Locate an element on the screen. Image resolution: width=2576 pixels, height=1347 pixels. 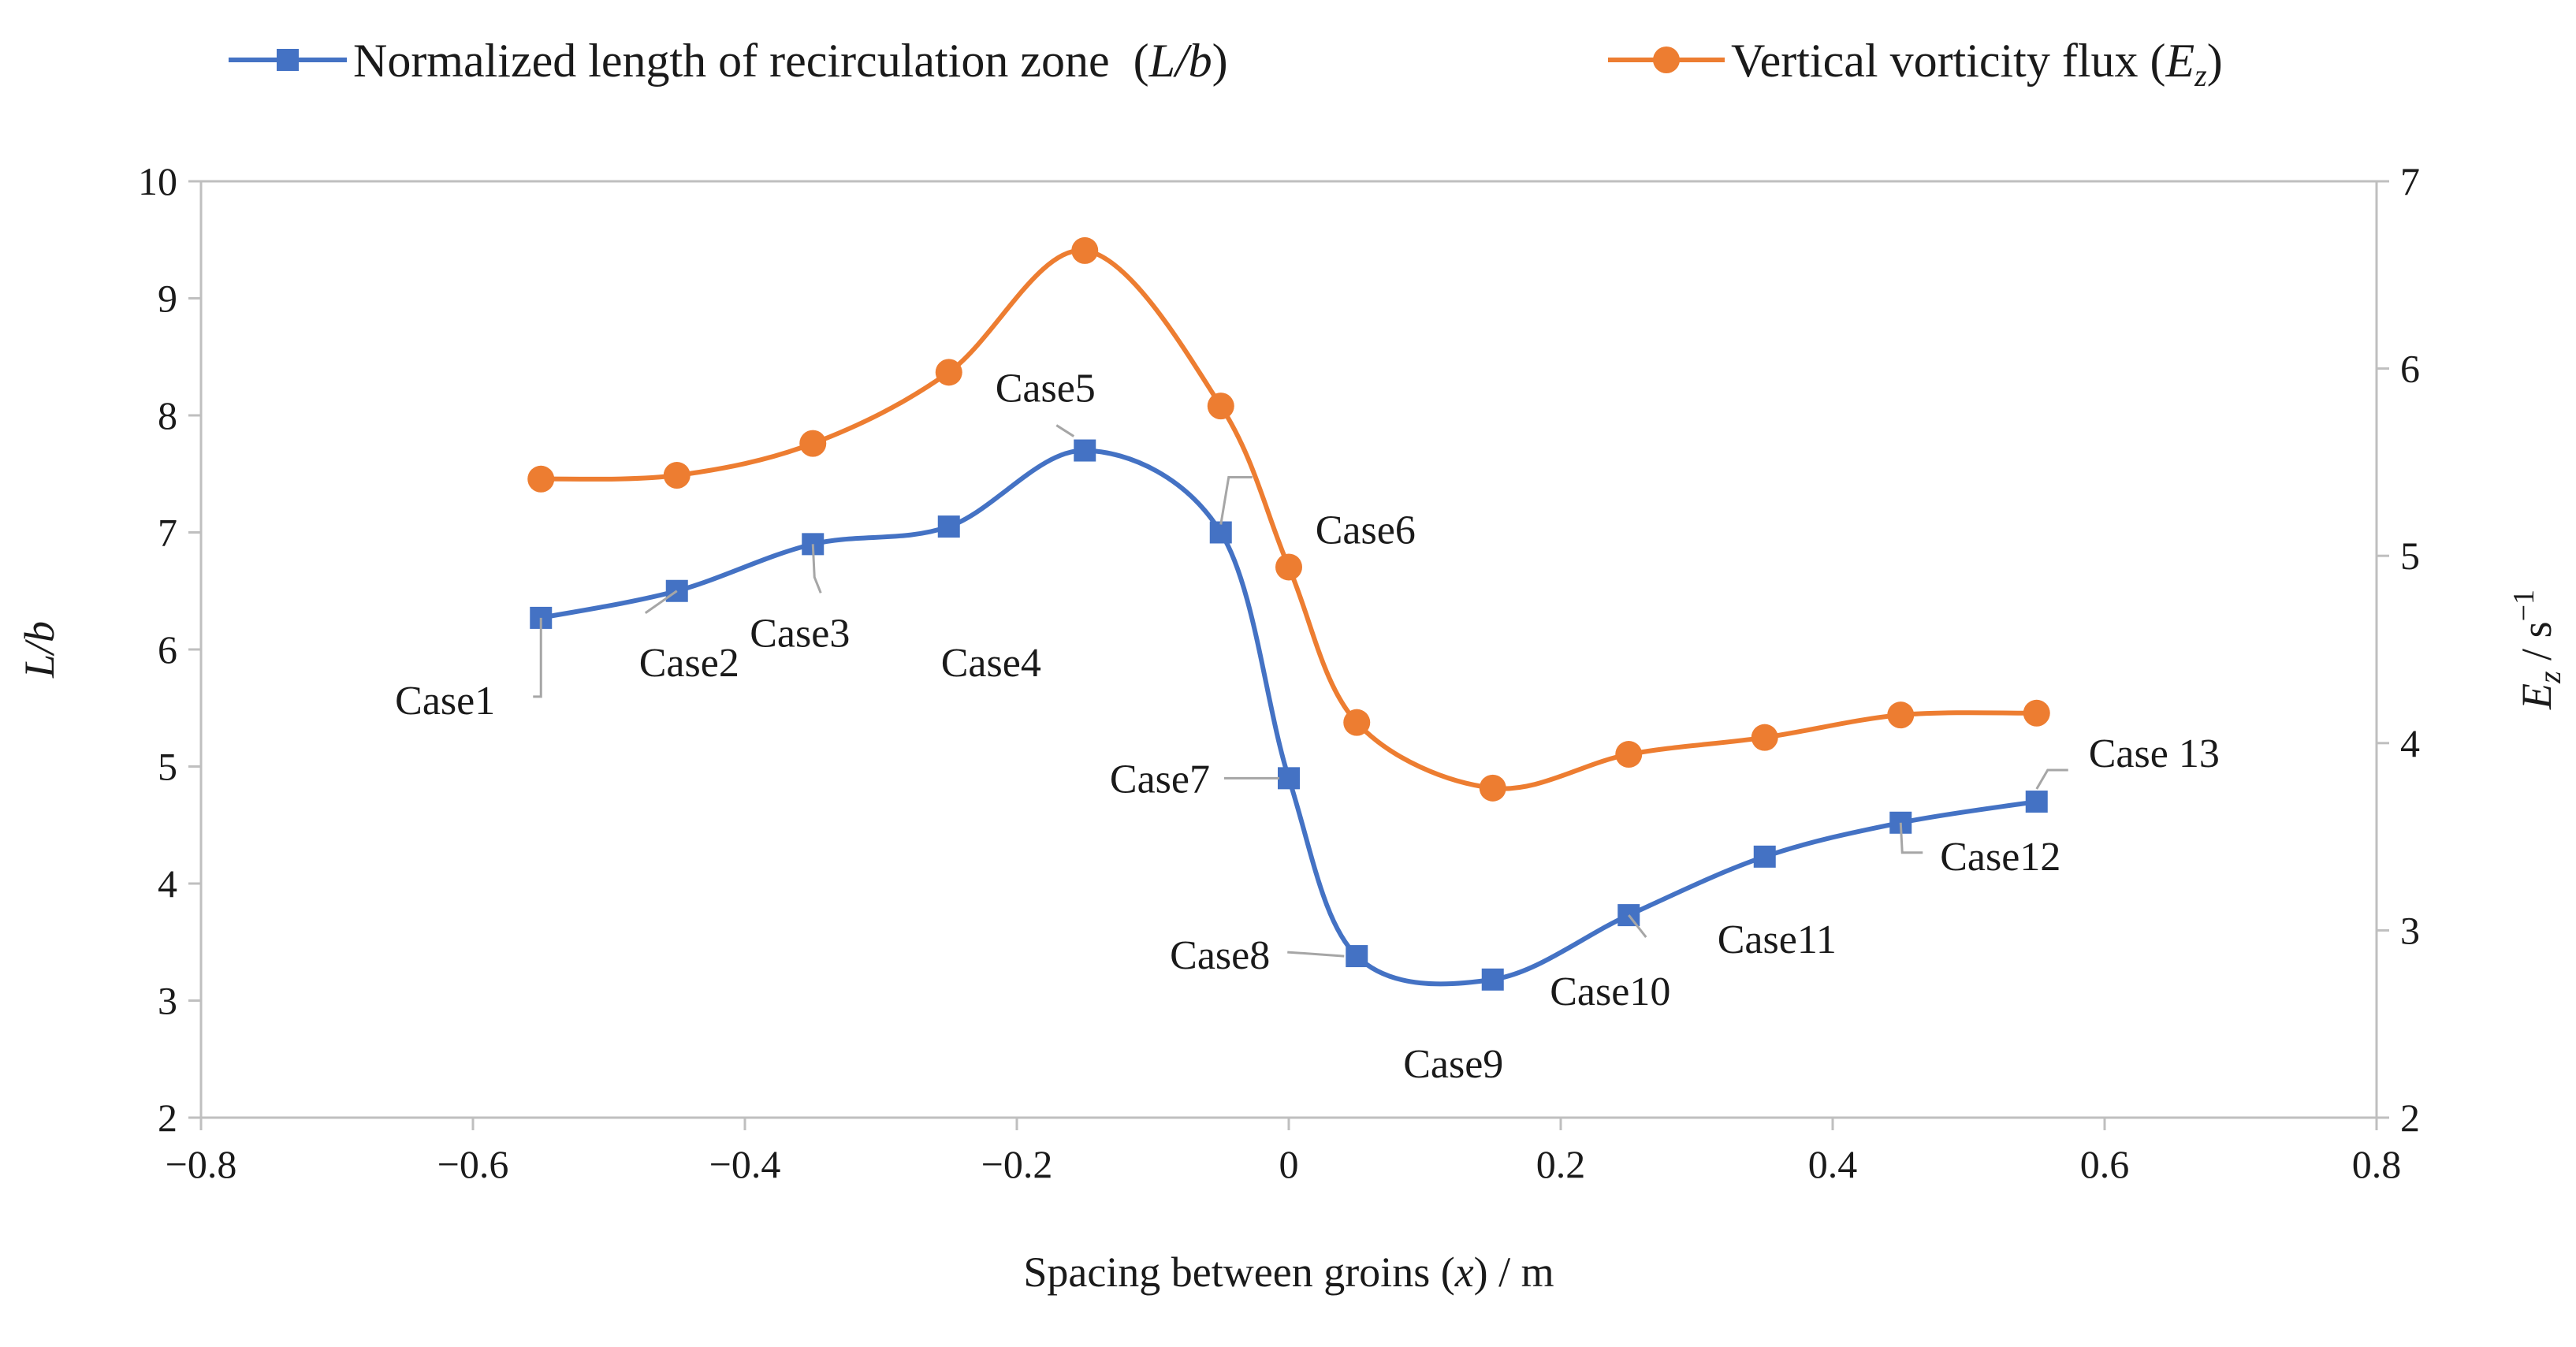
legend-marker-ez is located at coordinates (1666, 60).